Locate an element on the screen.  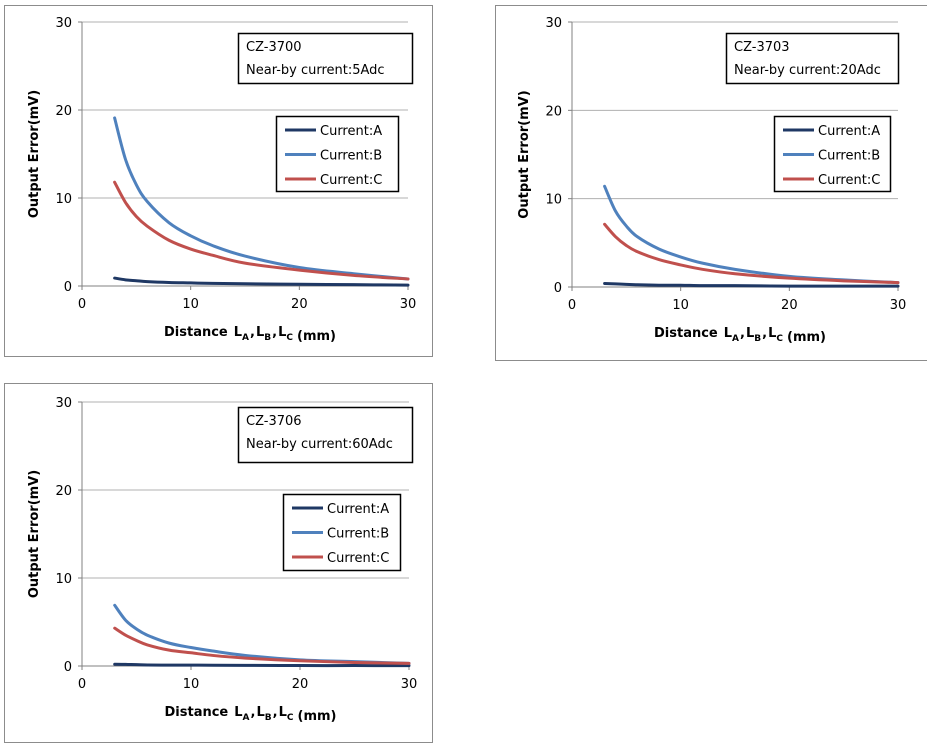
model-name: CZ-3703 is located at coordinates (762, 47).